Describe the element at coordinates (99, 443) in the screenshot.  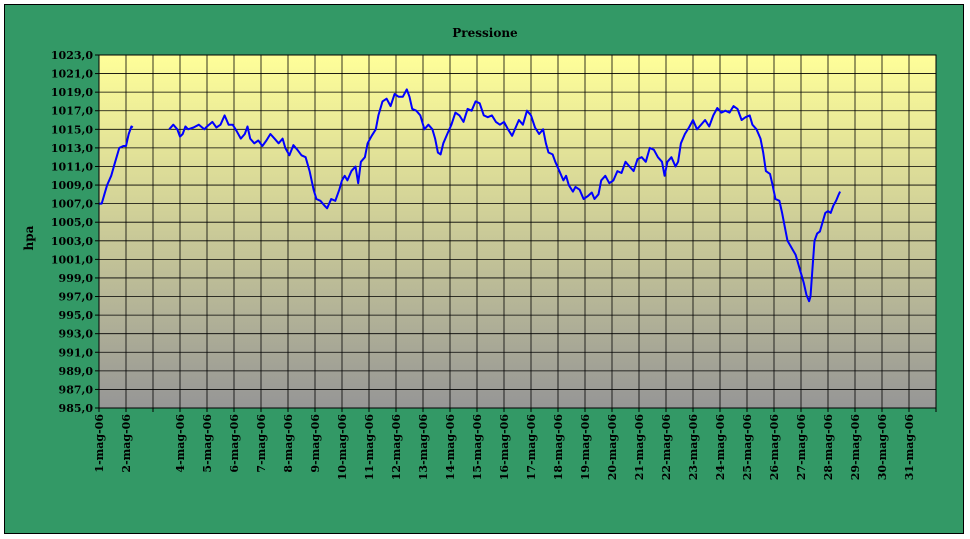
I see `x-tick-label: 1-mag-06` at that location.